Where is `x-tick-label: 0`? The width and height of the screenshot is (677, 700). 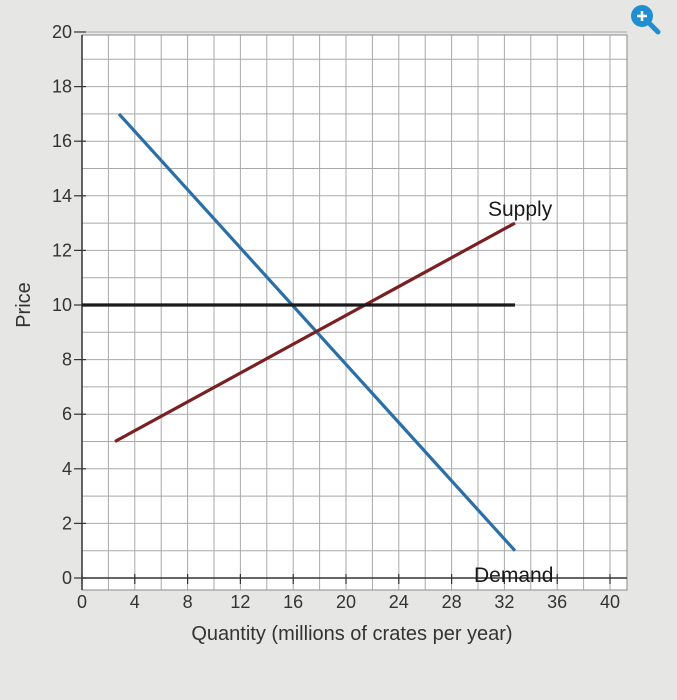
x-tick-label: 0 is located at coordinates (82, 602).